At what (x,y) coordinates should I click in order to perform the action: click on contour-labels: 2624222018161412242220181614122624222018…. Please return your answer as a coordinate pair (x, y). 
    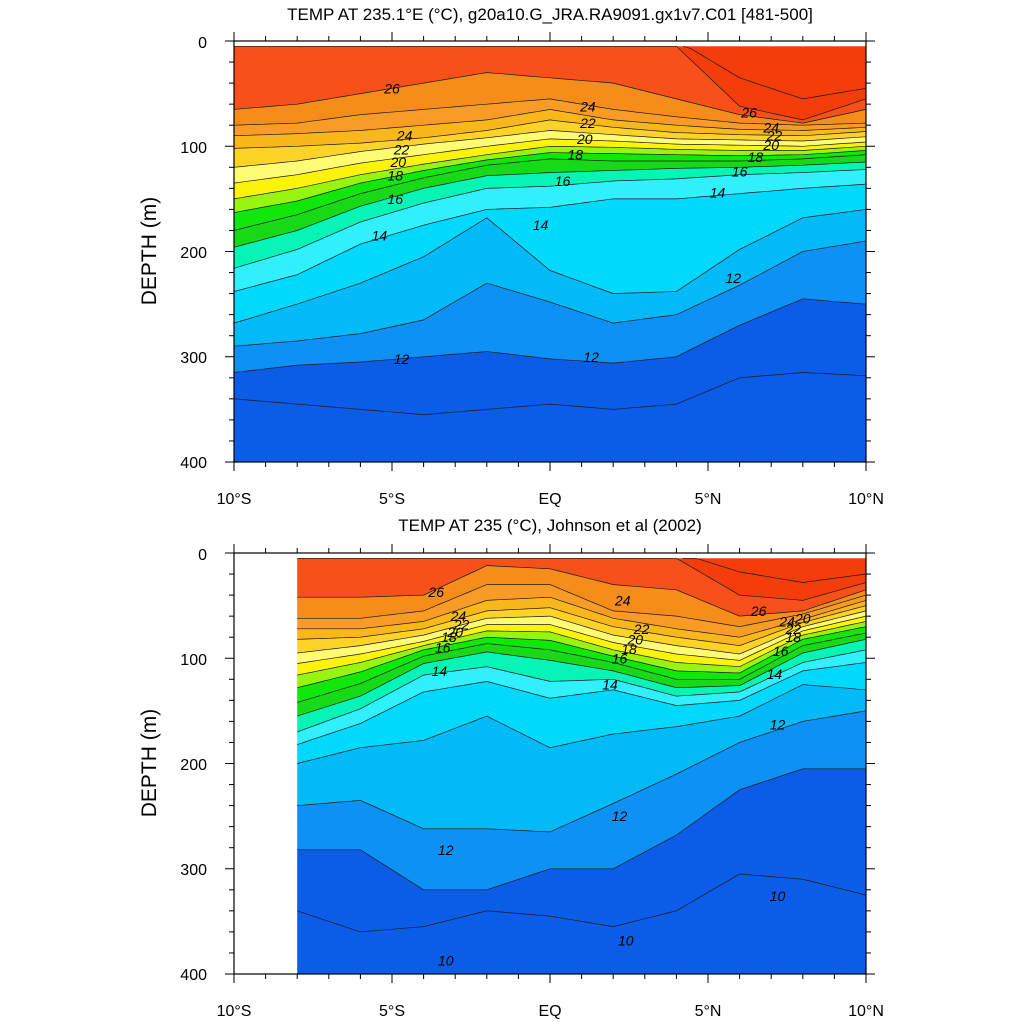
    Looking at the image, I should click on (577, 223).